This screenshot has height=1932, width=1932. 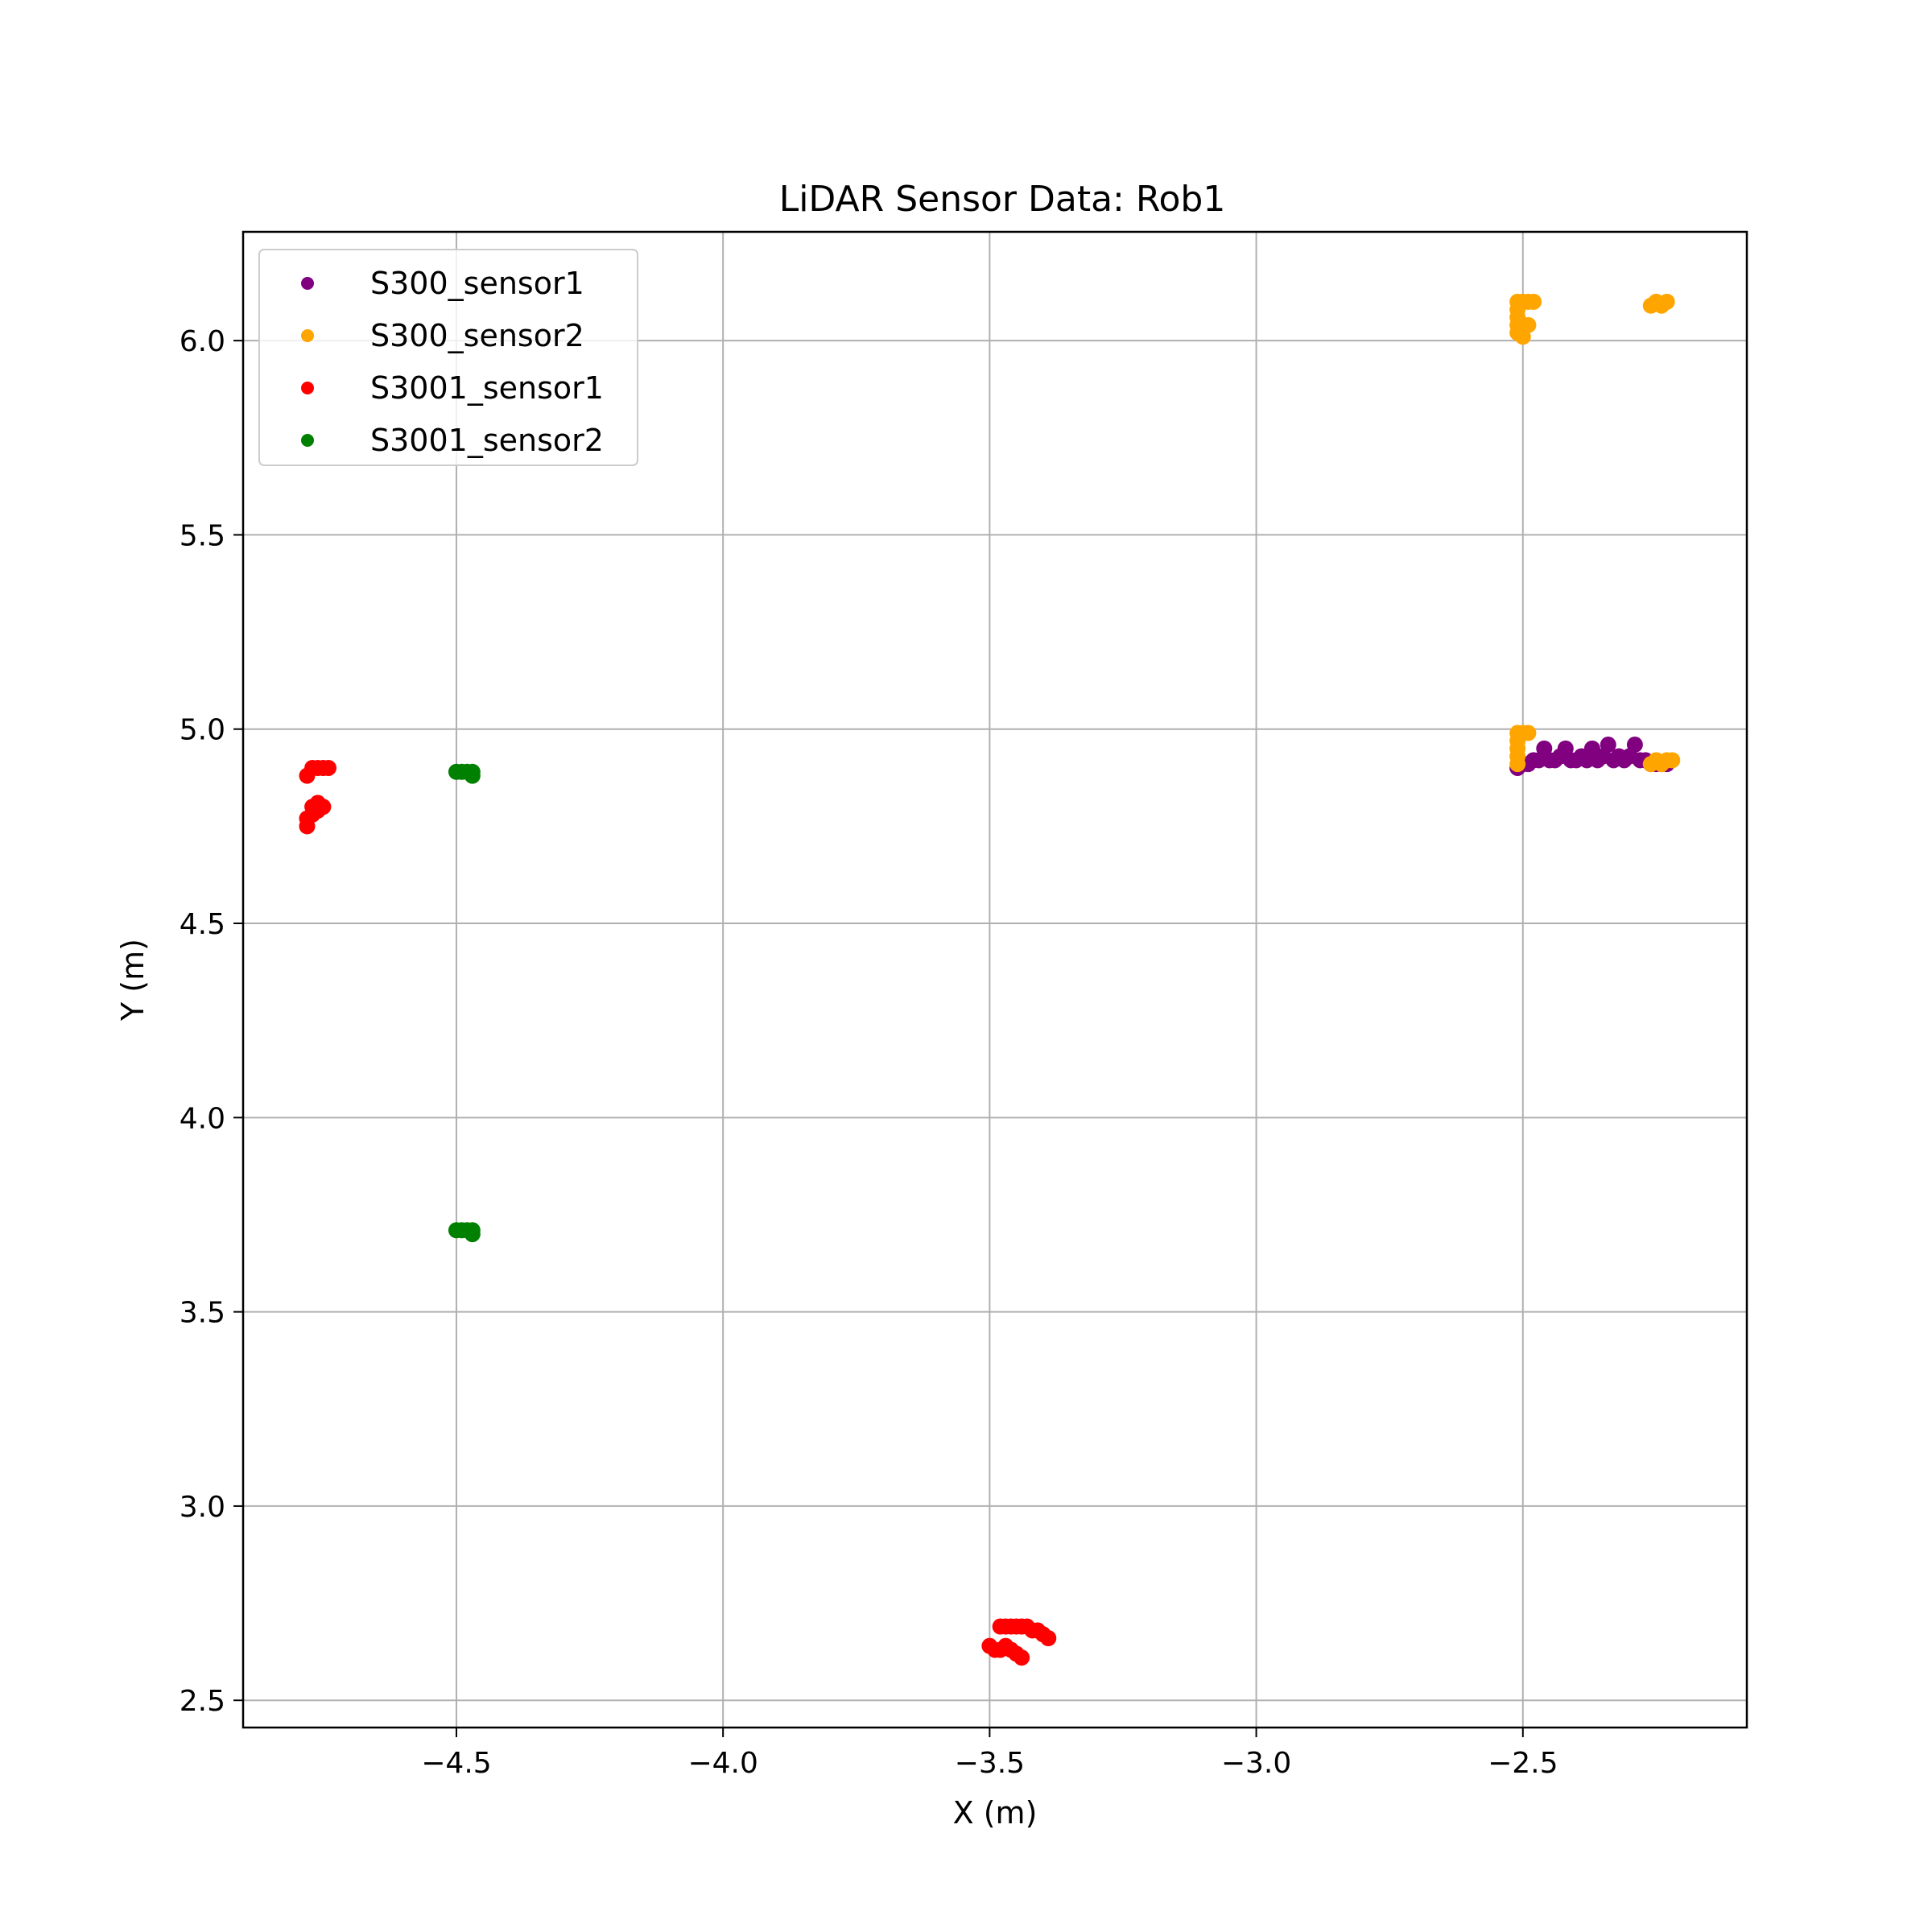 What do you see at coordinates (202, 1507) in the screenshot?
I see `y-tick-label: 3.0` at bounding box center [202, 1507].